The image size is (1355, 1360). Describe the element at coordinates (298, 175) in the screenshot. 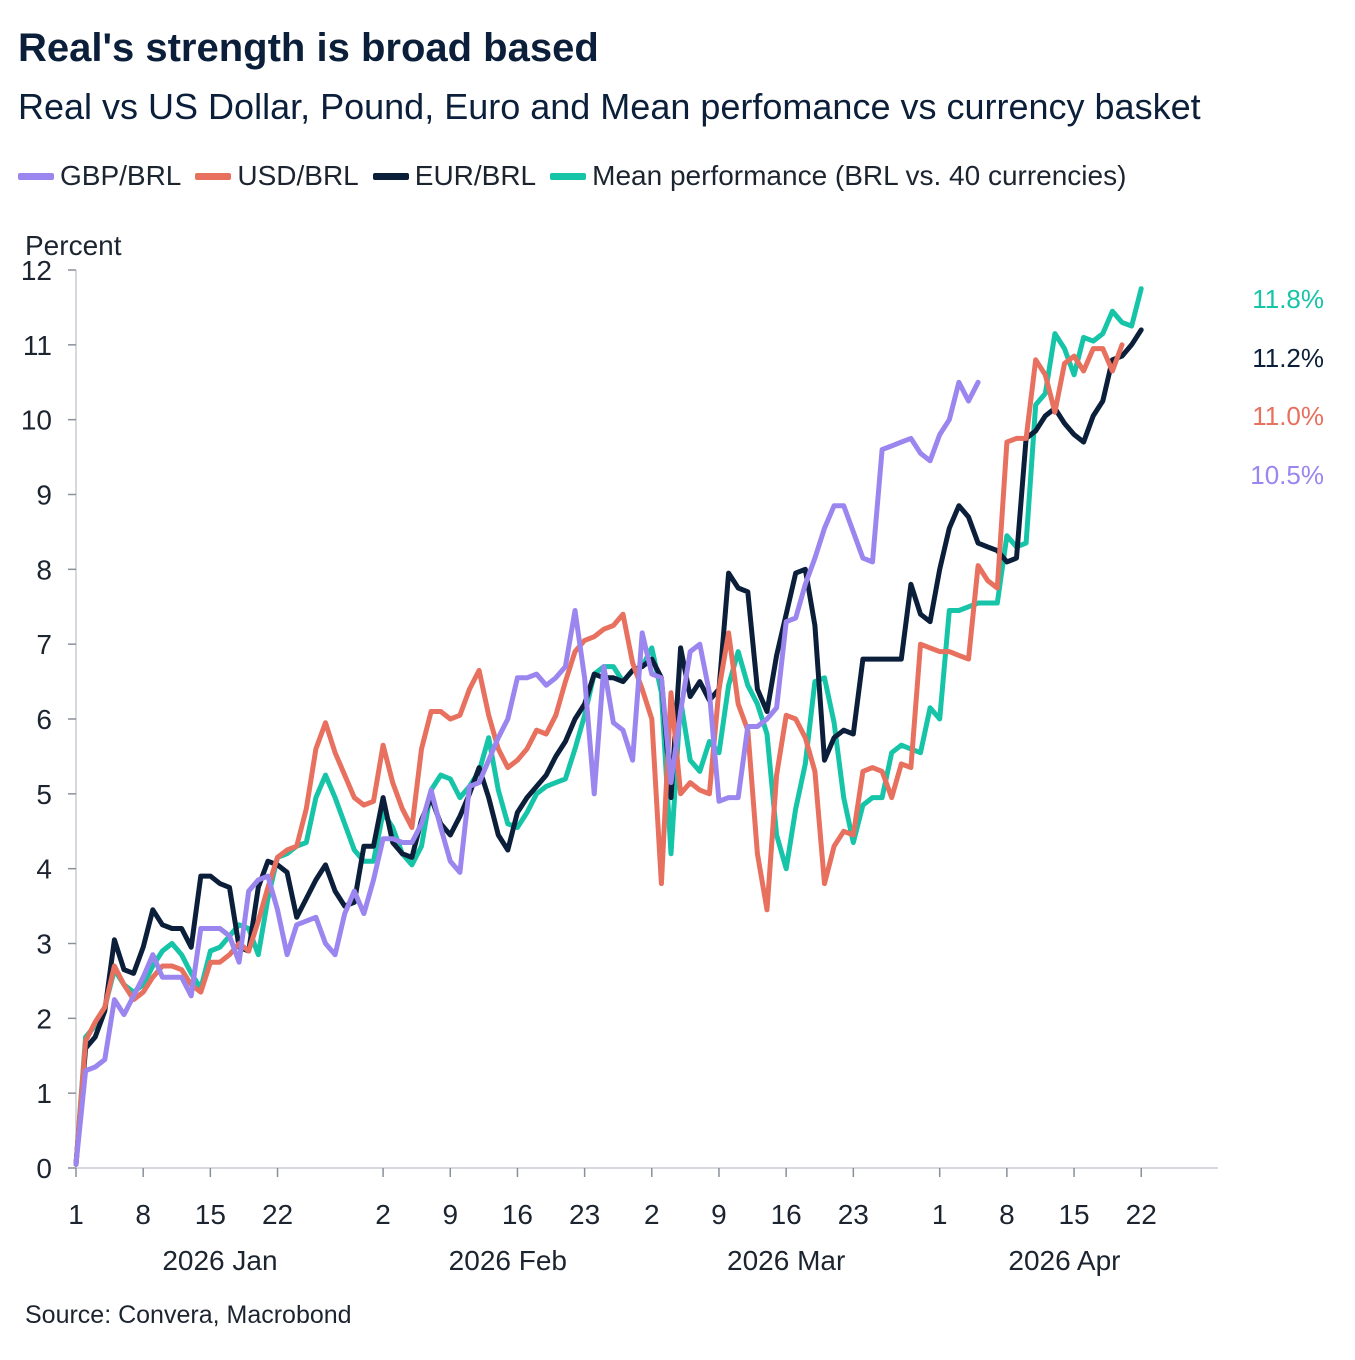

I see `legend-label-usd-brl: USD/BRL` at that location.